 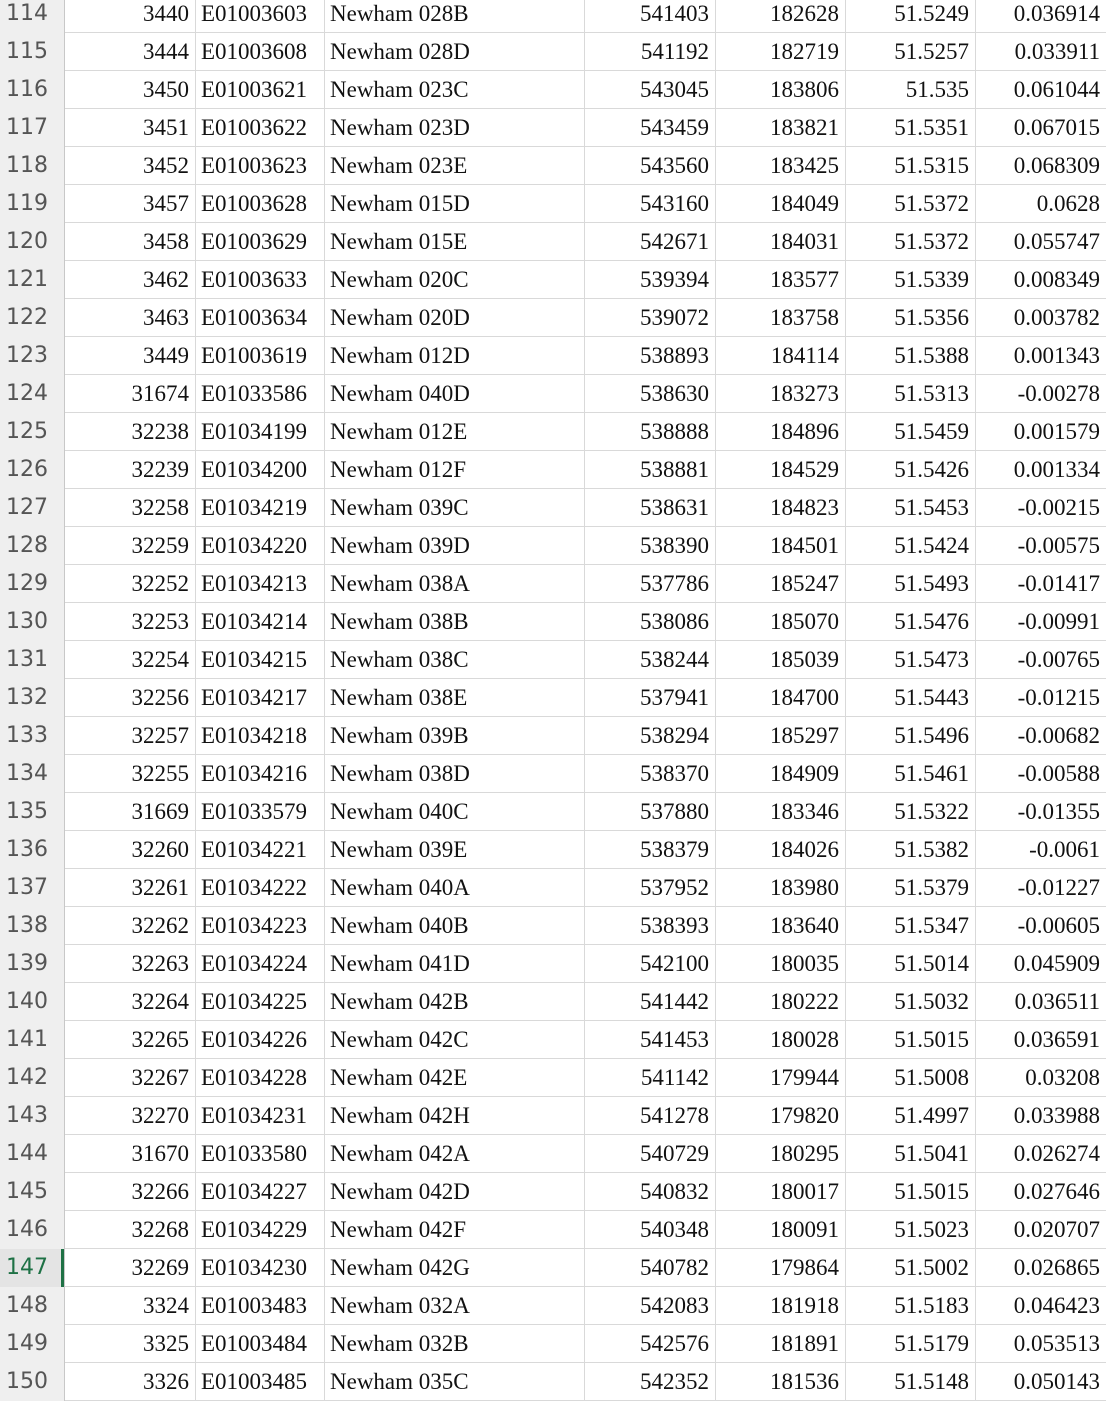 What do you see at coordinates (32, 280) in the screenshot?
I see `row-header: 121` at bounding box center [32, 280].